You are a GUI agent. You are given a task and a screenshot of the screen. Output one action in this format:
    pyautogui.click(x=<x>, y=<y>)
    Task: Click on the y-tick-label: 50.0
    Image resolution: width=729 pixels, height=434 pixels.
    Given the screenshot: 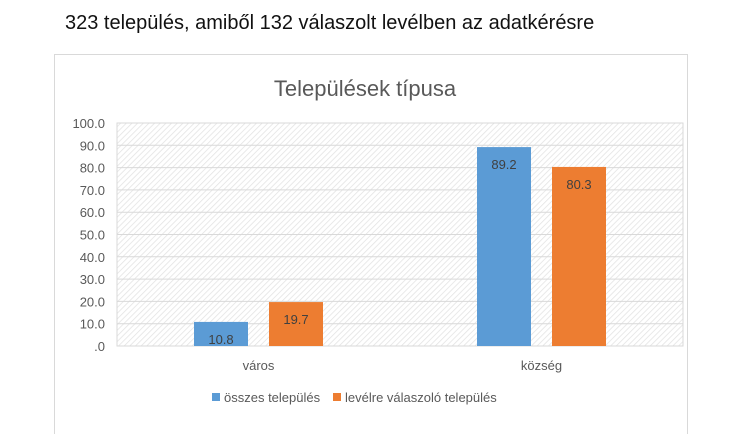 What is the action you would take?
    pyautogui.click(x=92, y=235)
    